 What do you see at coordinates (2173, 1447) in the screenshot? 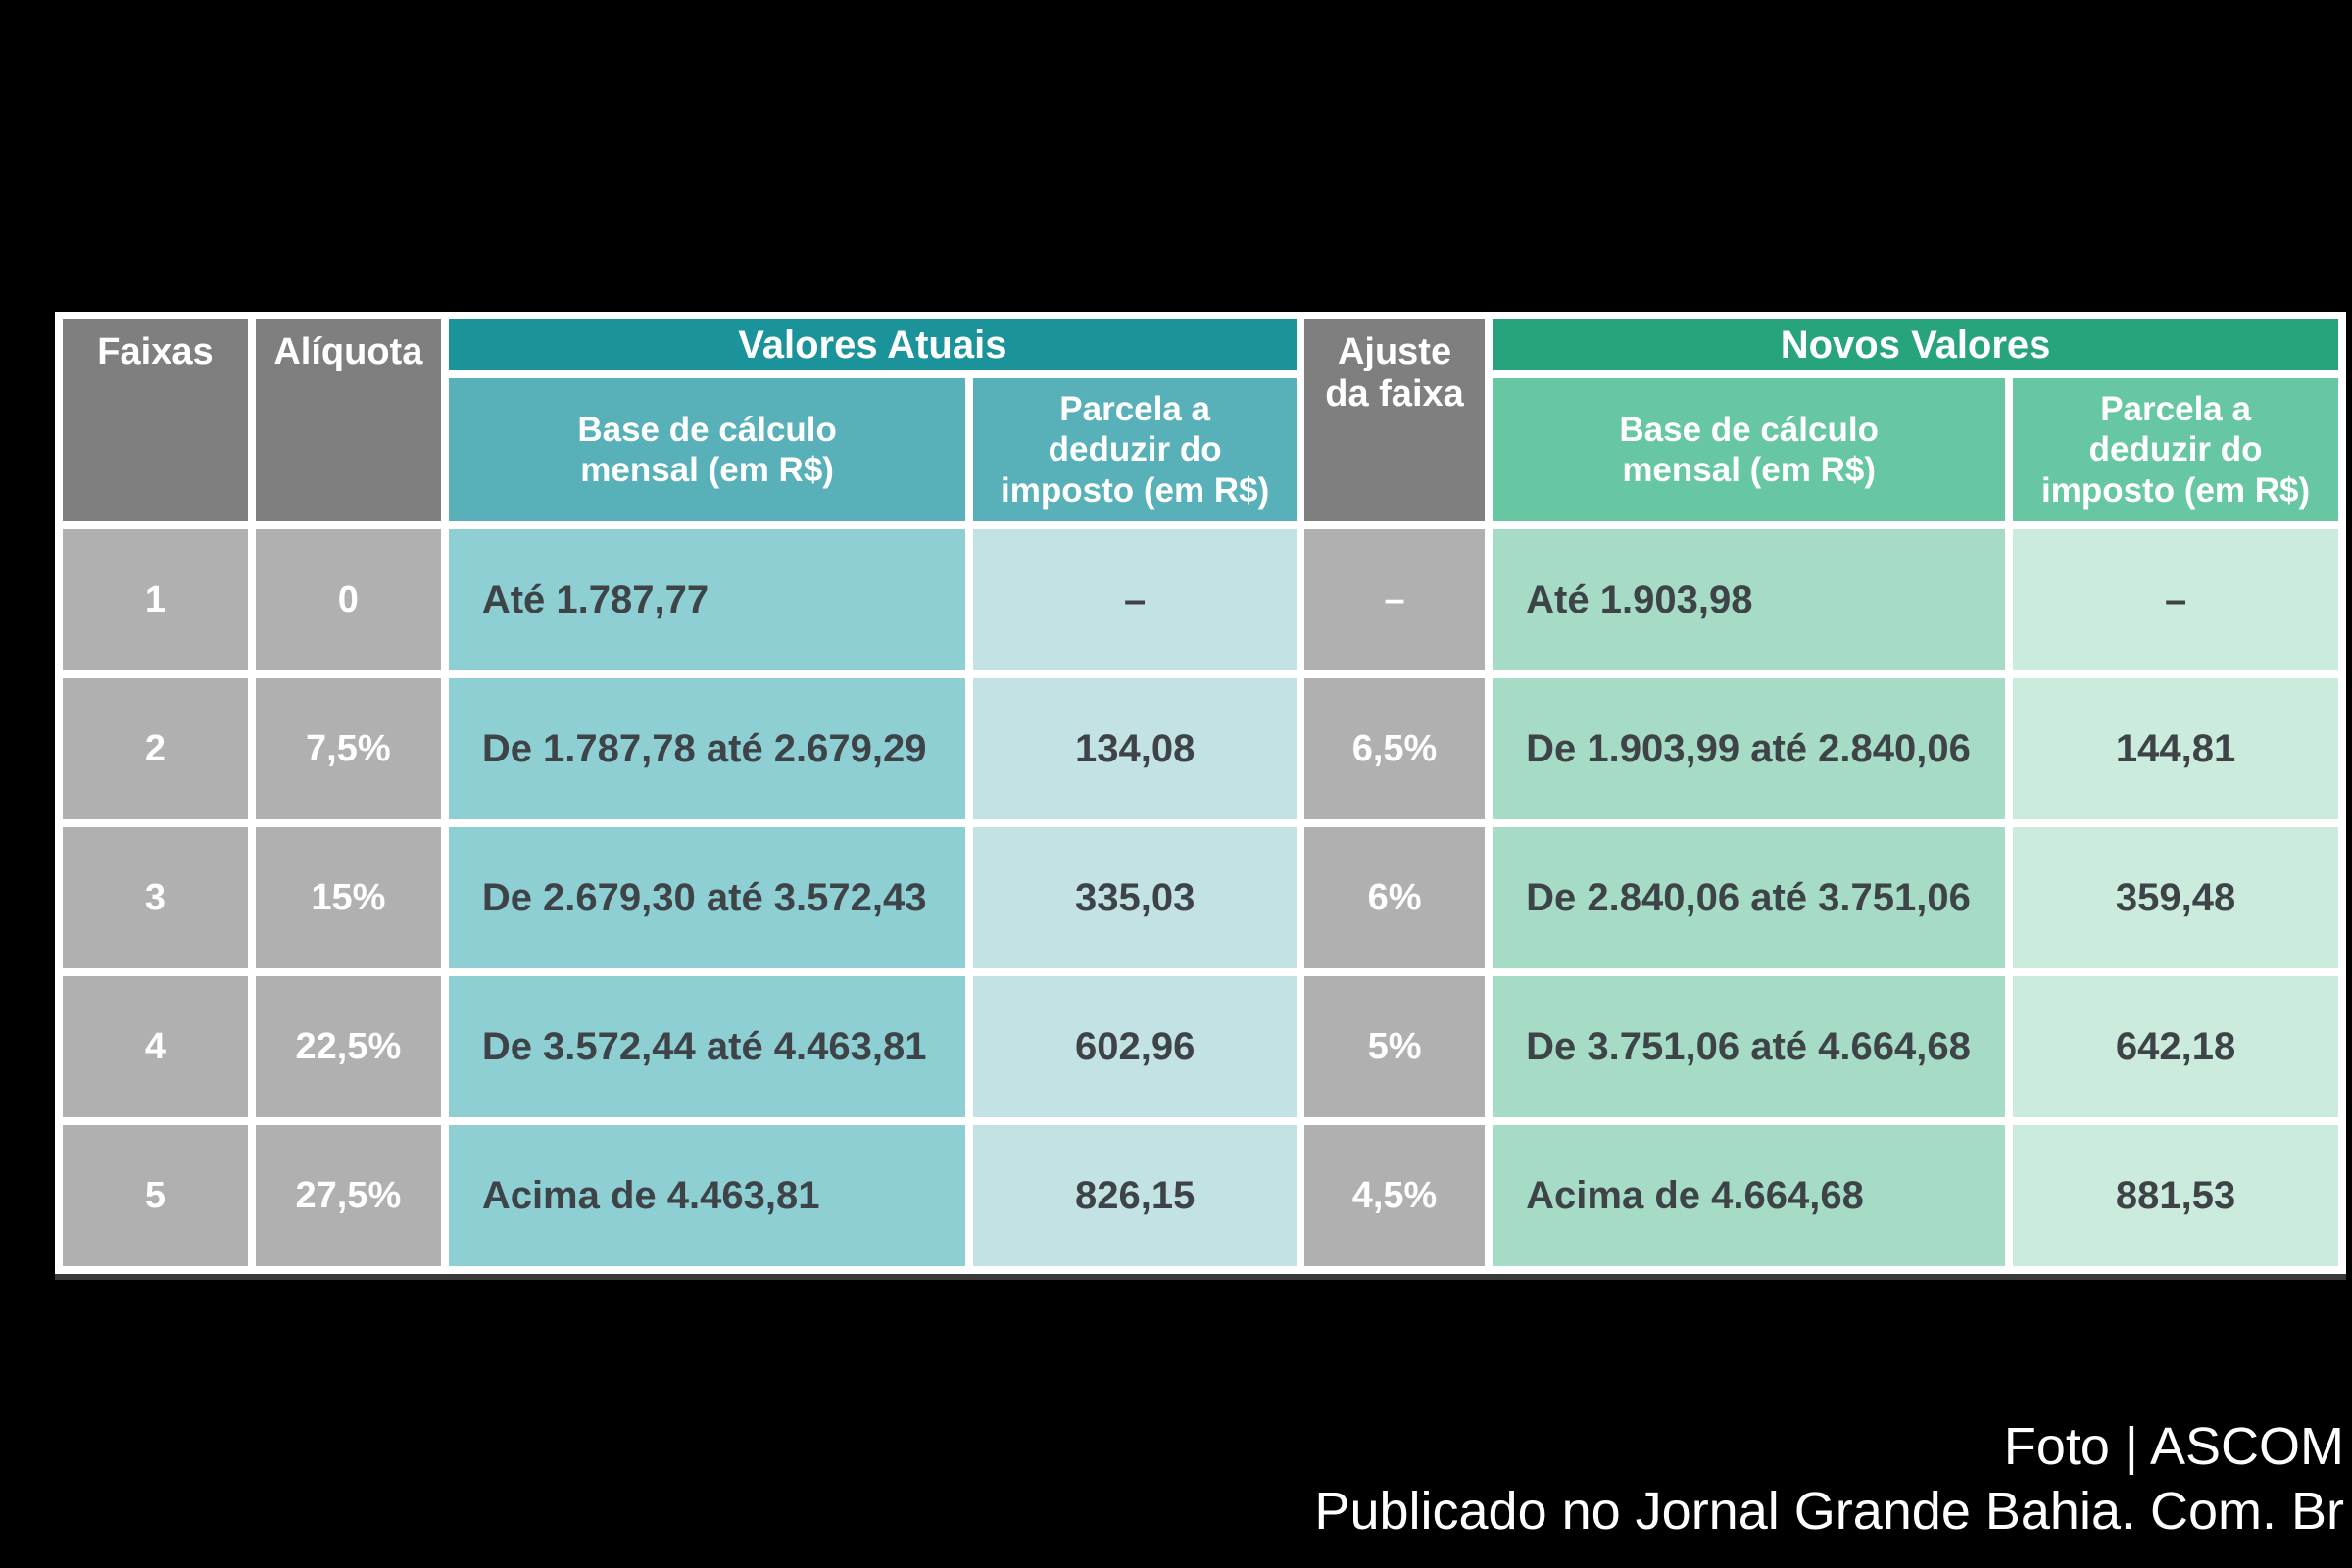
I see `photo-credit-line1: Foto | ASCOM` at bounding box center [2173, 1447].